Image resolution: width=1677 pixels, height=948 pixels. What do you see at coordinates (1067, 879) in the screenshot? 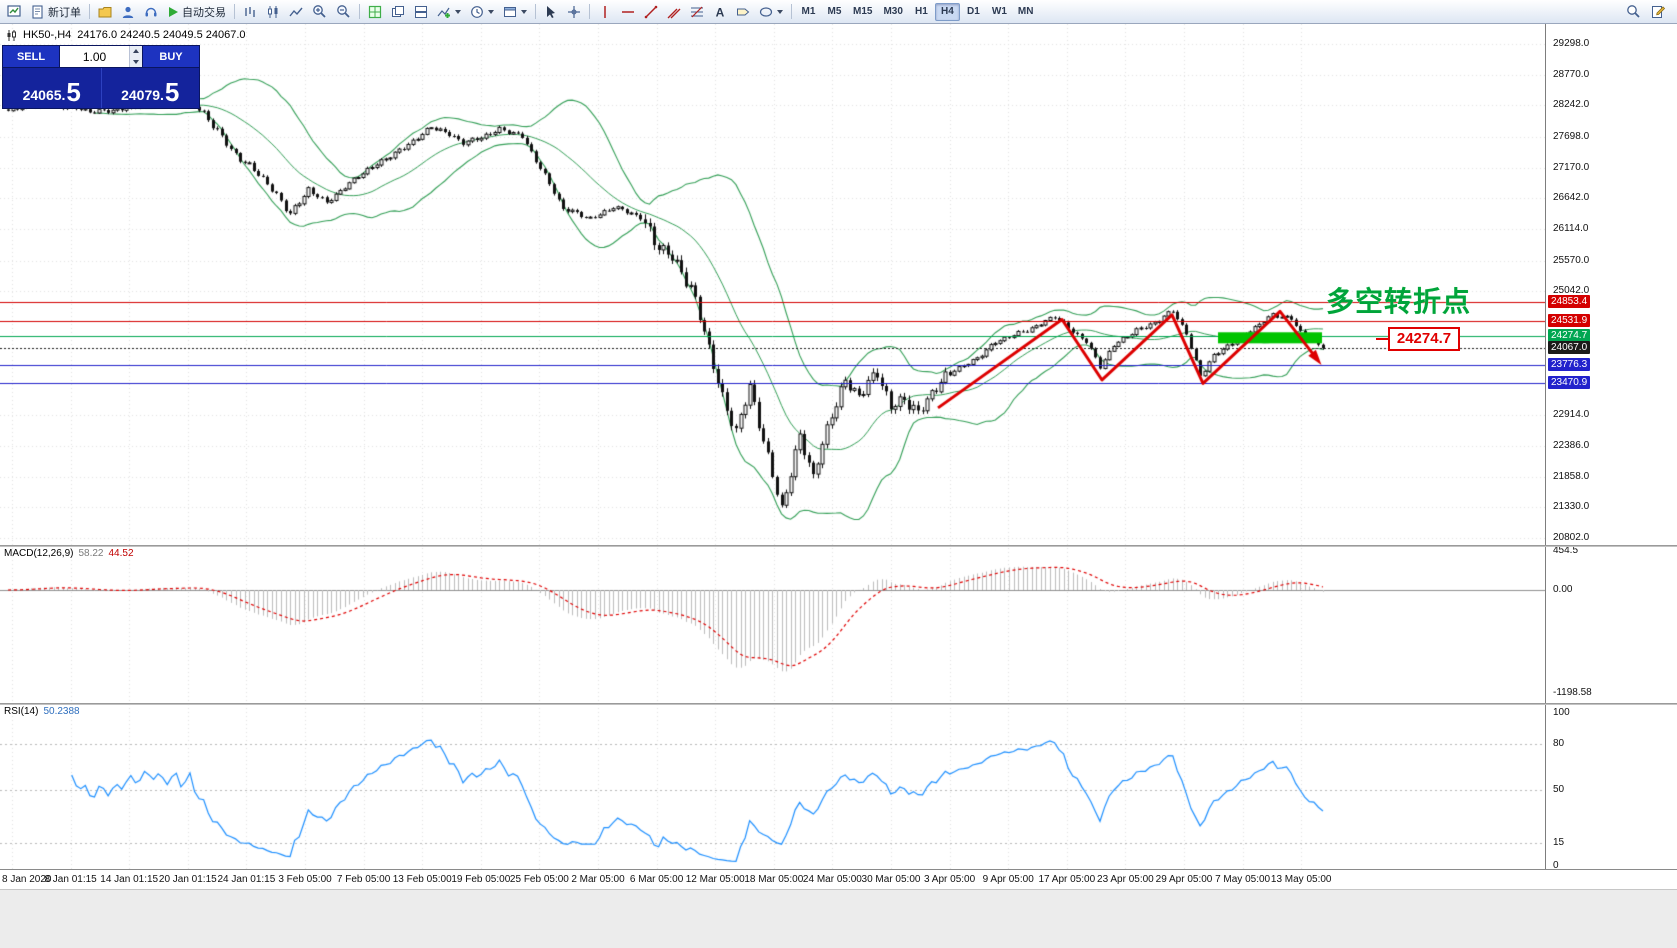
I see `time-tick-label: 17 Apr 05:00` at bounding box center [1067, 879].